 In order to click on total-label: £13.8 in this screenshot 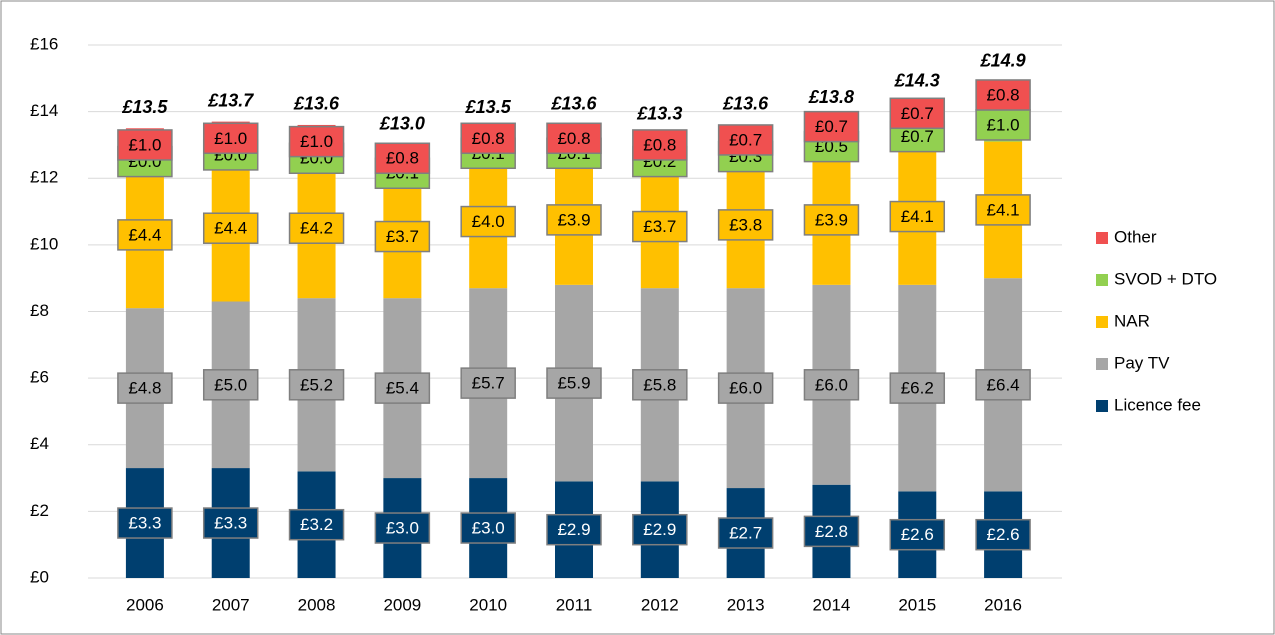, I will do `click(831, 97)`.